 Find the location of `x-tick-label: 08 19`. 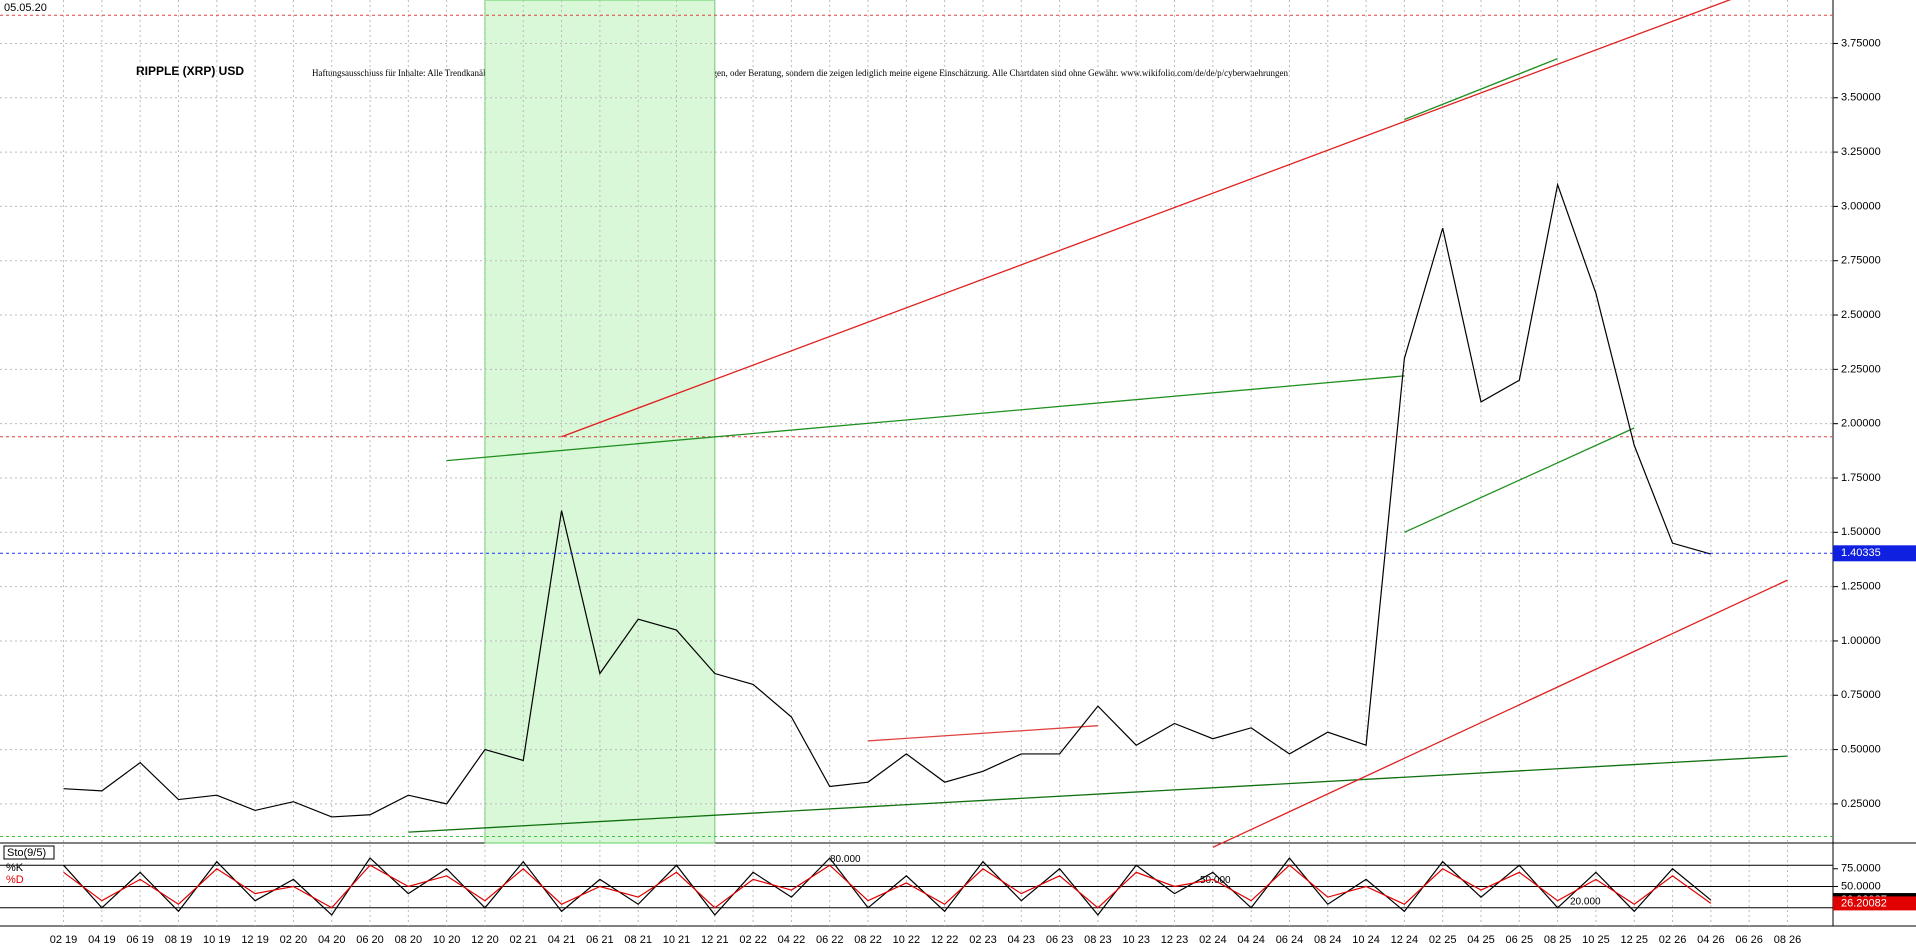

x-tick-label: 08 19 is located at coordinates (179, 940).